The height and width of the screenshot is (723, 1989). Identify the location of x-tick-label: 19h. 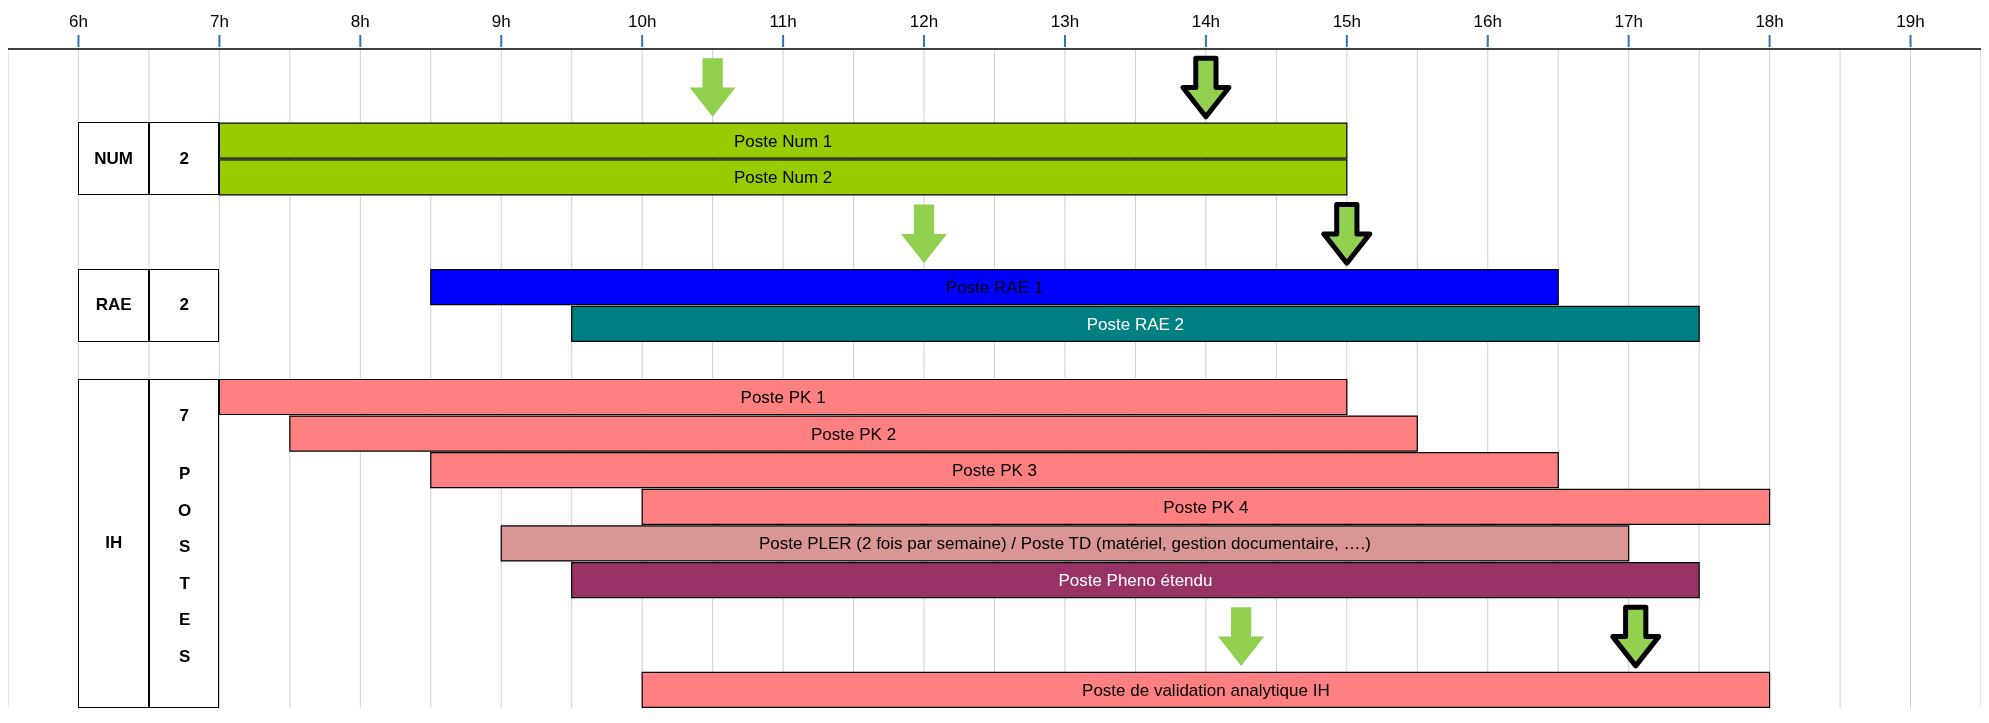
(1910, 21).